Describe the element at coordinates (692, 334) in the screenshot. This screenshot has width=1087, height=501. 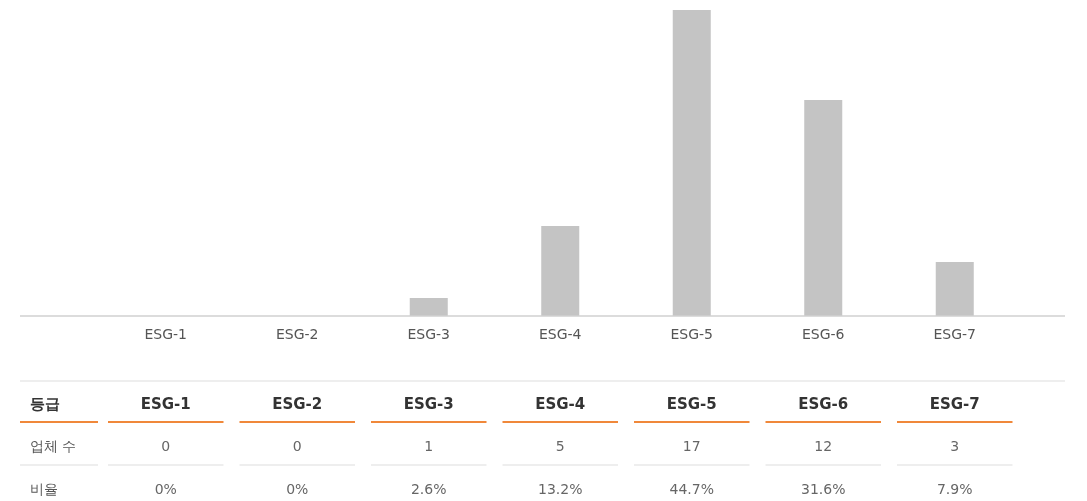
I see `x-tick-label: ESG-5` at that location.